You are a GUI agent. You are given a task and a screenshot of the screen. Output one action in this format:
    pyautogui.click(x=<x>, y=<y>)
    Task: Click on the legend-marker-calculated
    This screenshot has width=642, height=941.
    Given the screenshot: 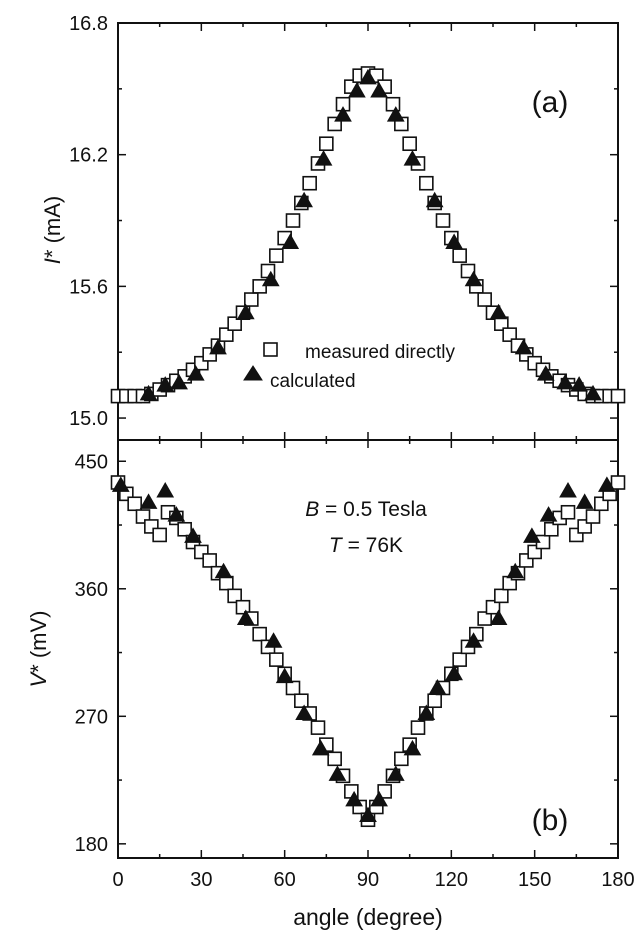 What is the action you would take?
    pyautogui.click(x=253, y=373)
    